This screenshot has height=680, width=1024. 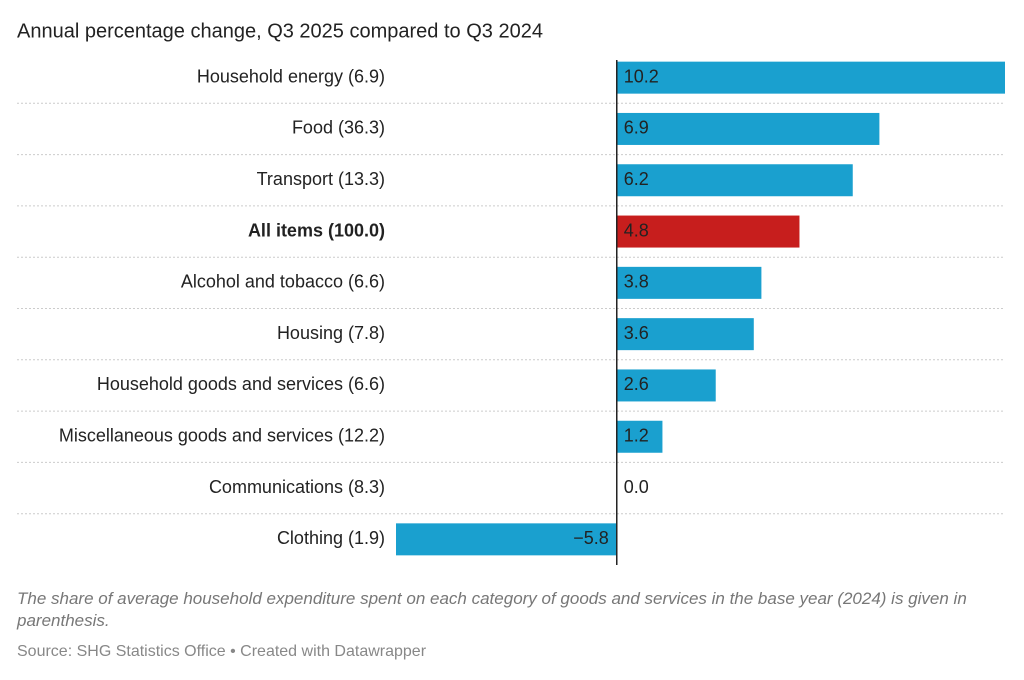 What do you see at coordinates (636, 282) in the screenshot?
I see `value-label: 3.8` at bounding box center [636, 282].